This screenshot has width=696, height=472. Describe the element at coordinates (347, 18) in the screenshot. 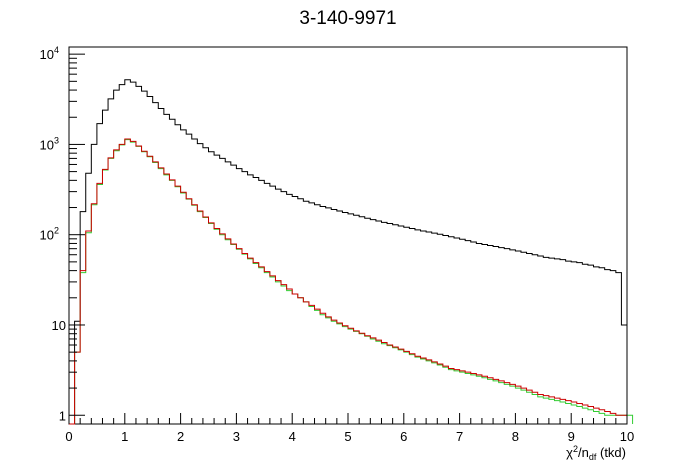

I see `chart-title: 3-140-9971` at that location.